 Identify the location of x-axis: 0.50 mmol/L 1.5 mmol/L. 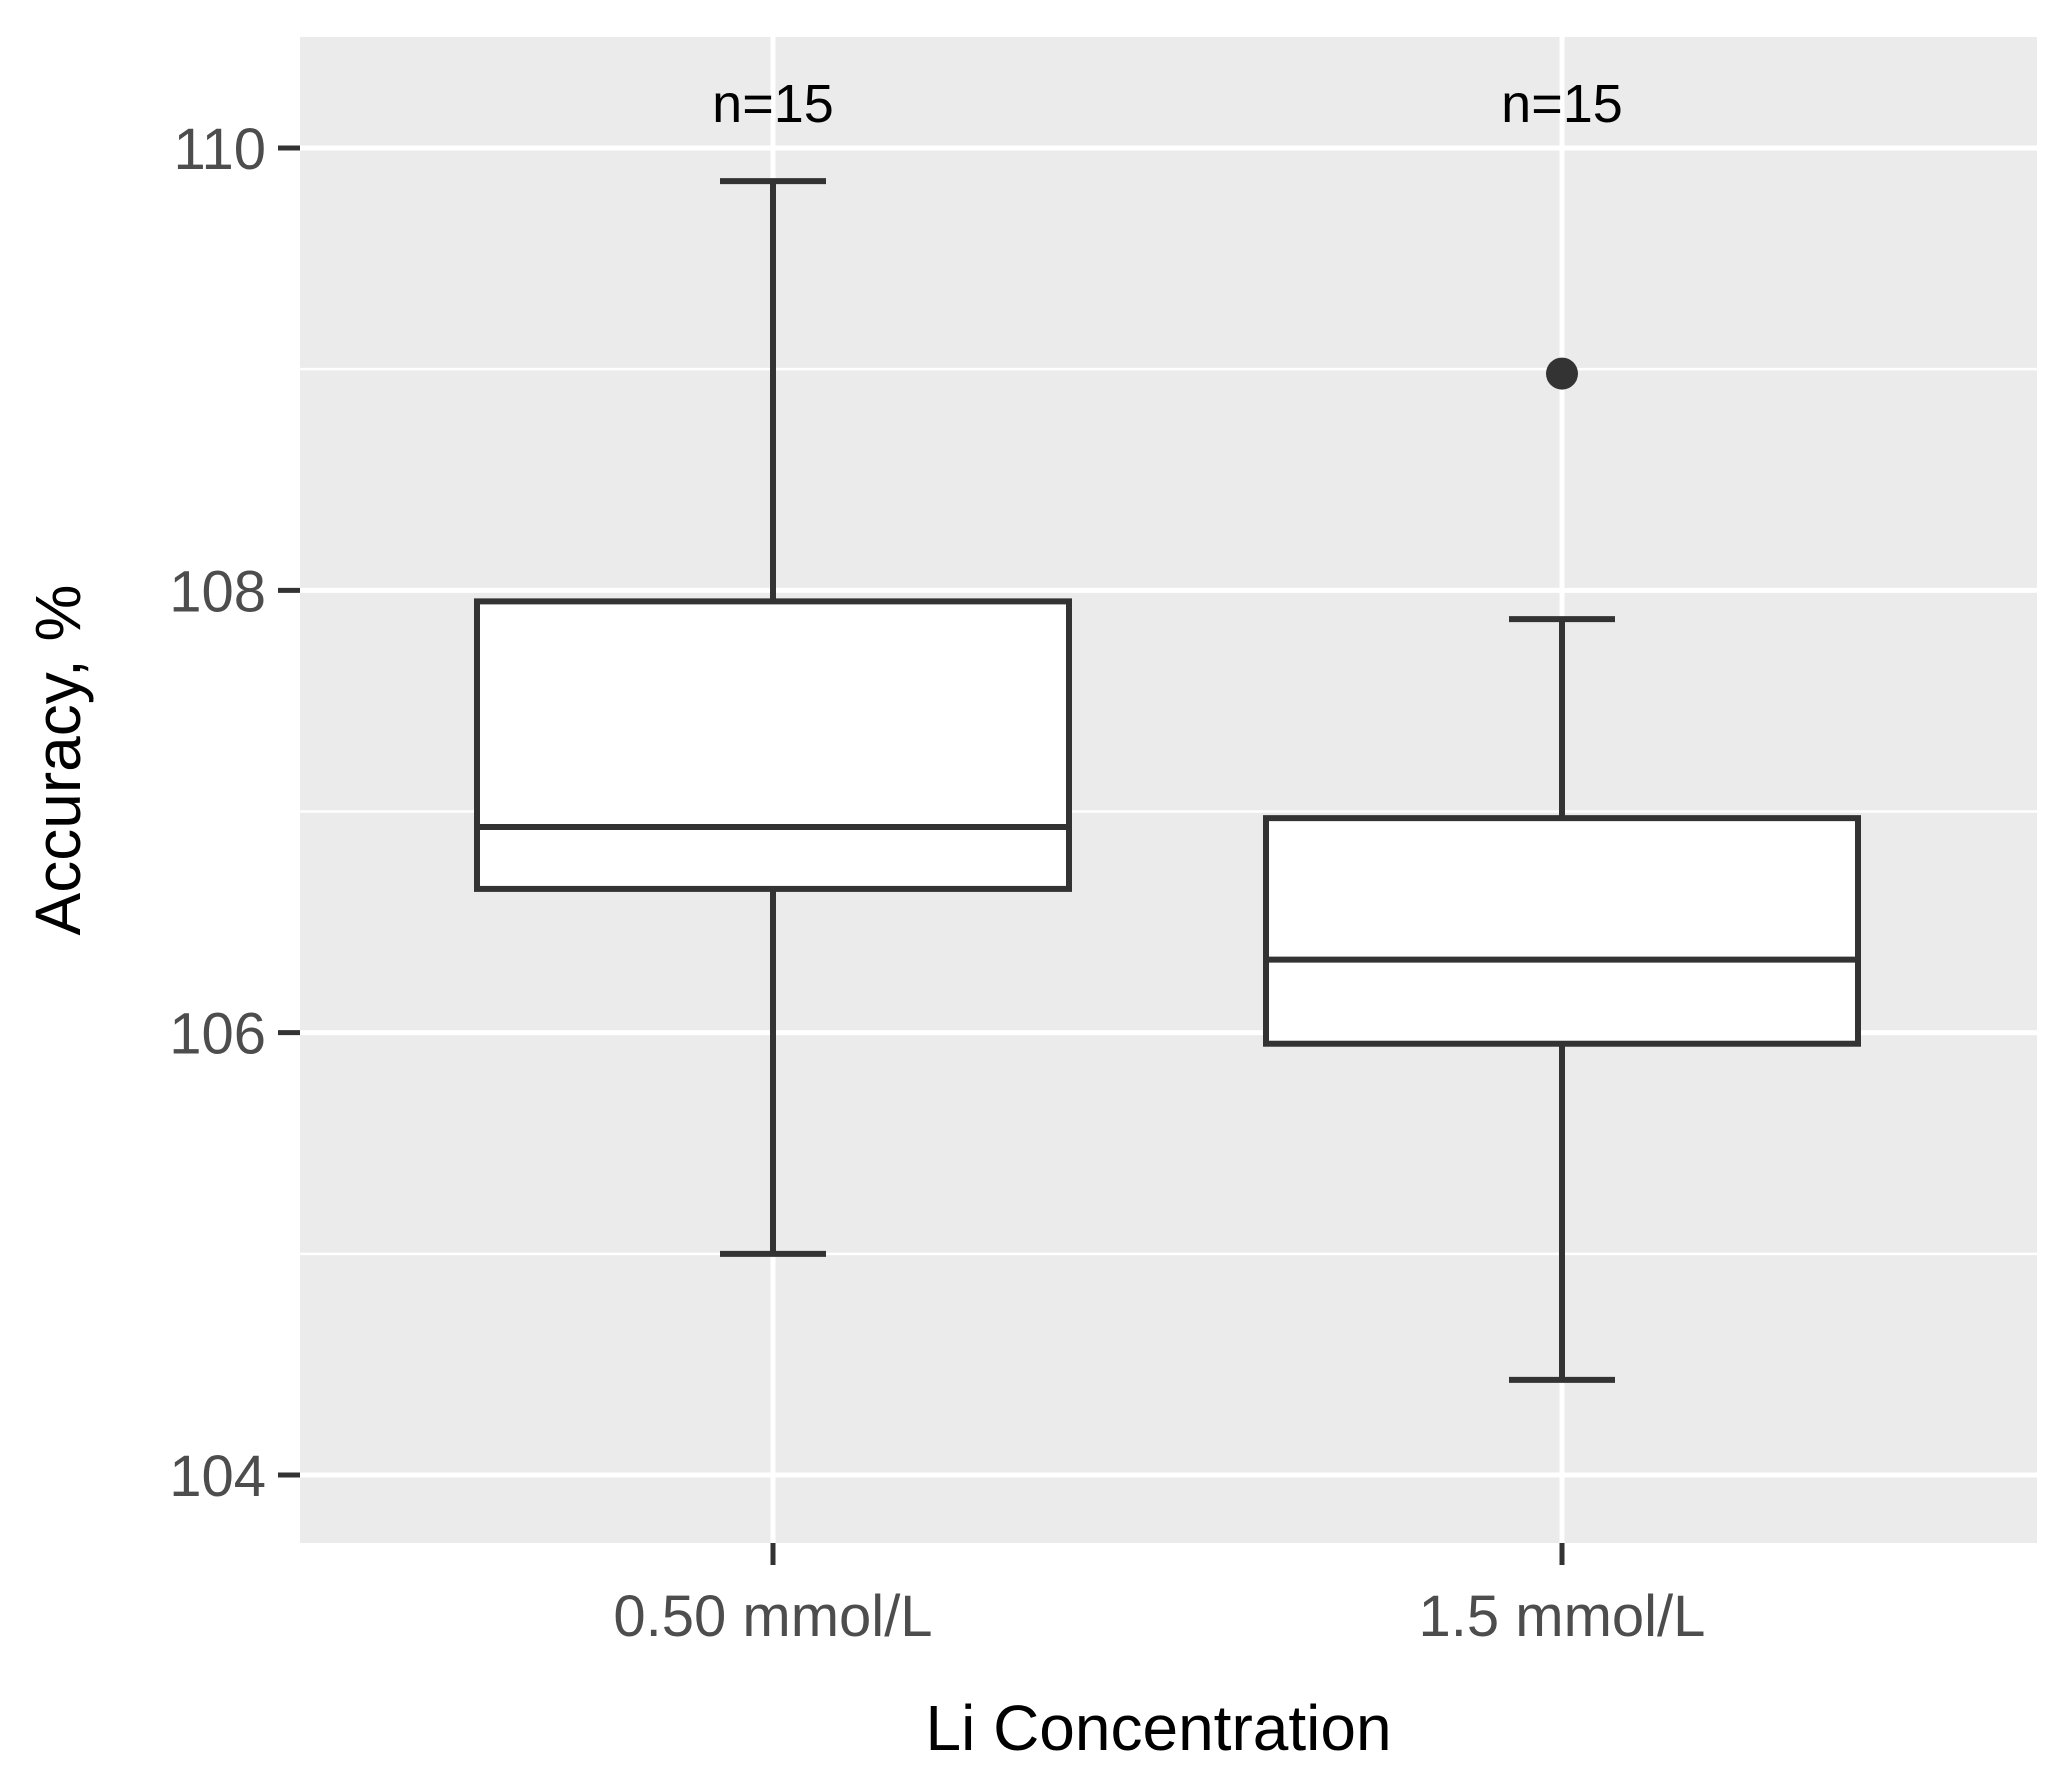
(1159, 1596).